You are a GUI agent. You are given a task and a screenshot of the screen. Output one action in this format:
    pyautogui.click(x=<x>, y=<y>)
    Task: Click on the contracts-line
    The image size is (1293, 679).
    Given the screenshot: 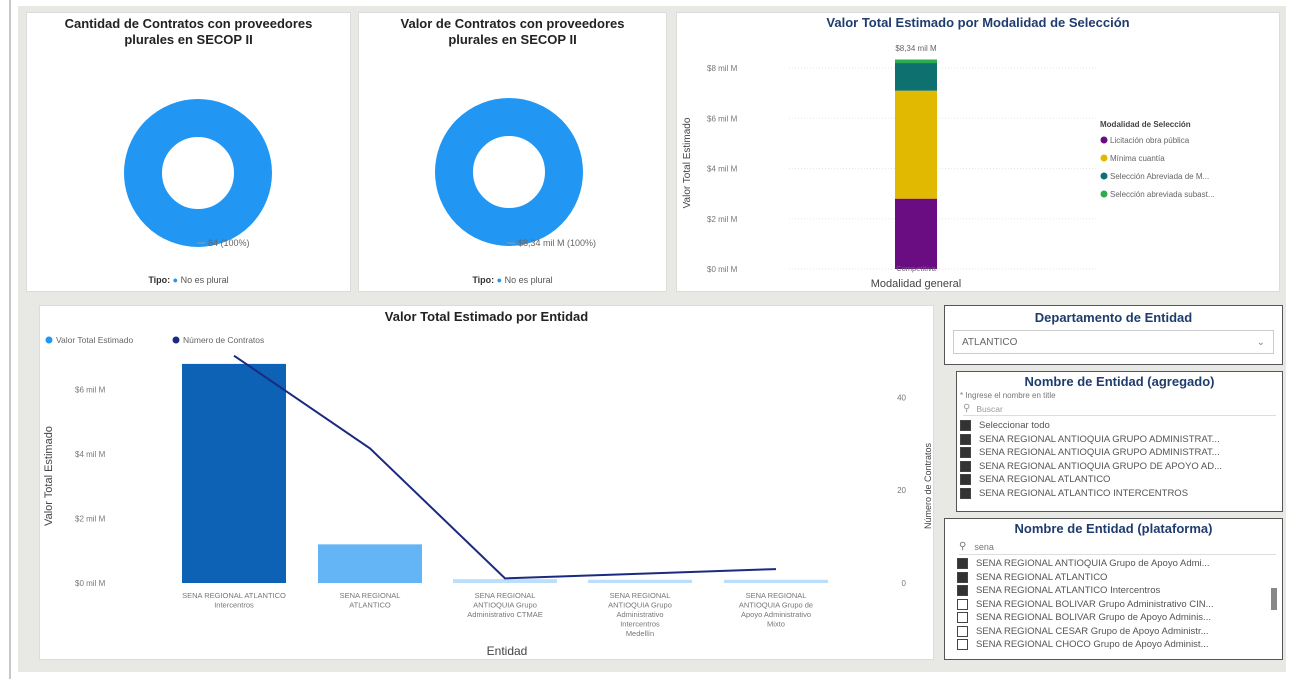 What is the action you would take?
    pyautogui.click(x=505, y=467)
    